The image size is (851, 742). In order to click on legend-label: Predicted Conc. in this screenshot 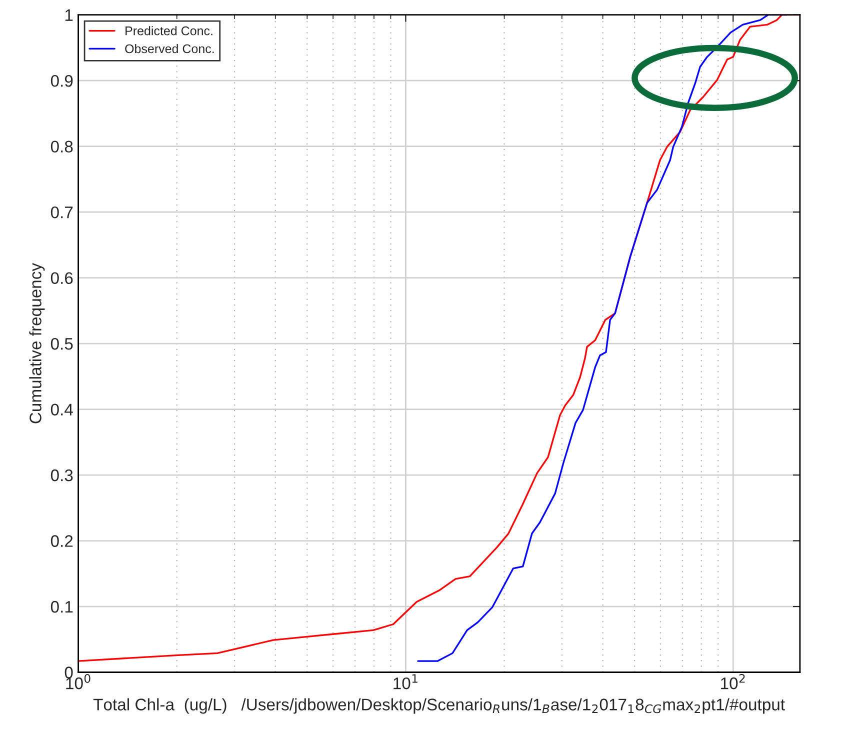, I will do `click(169, 31)`.